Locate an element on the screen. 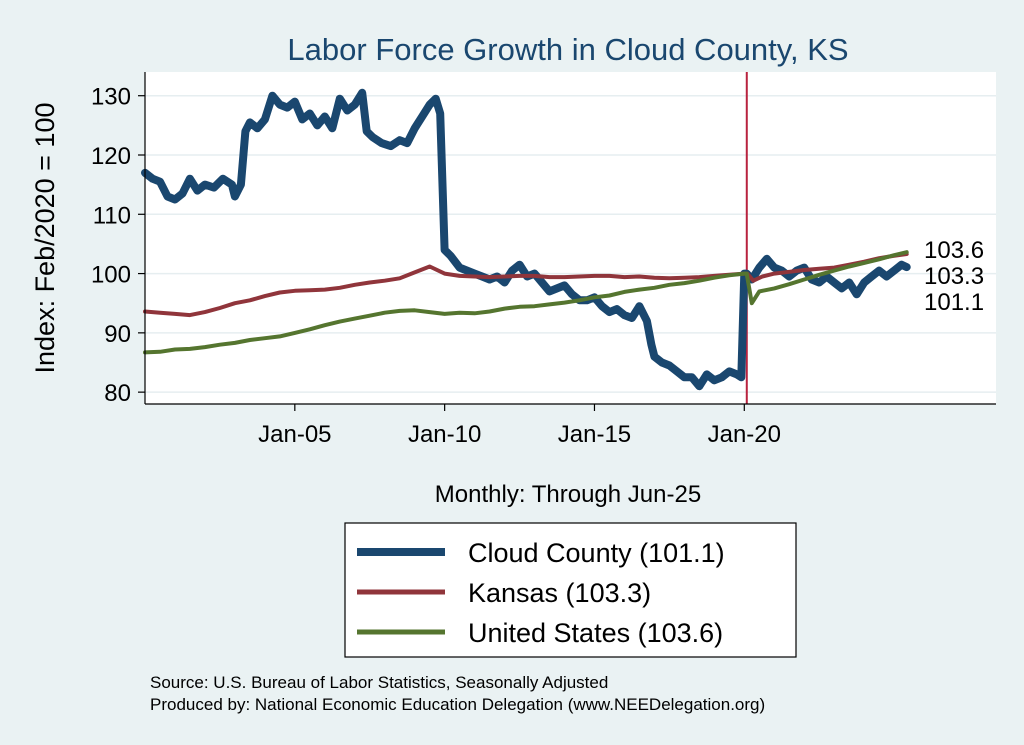  legend-label-cloud-county: Cloud County (101.1) is located at coordinates (596, 553).